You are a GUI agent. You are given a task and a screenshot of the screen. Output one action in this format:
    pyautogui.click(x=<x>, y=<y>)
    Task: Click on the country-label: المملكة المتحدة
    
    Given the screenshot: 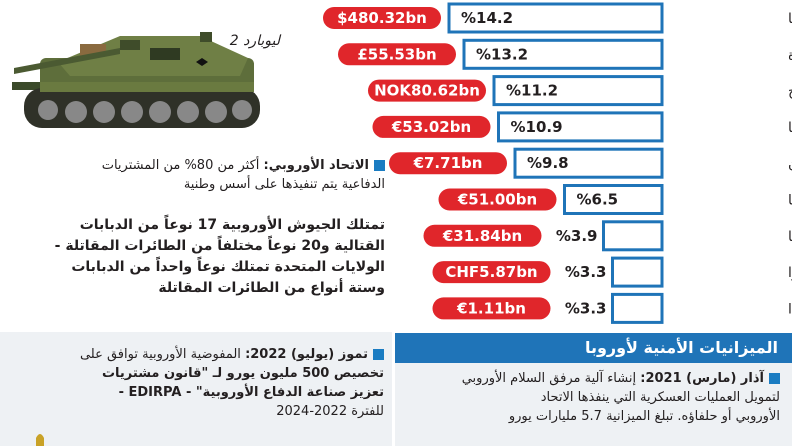 What is the action you would take?
    pyautogui.click(x=790, y=55)
    